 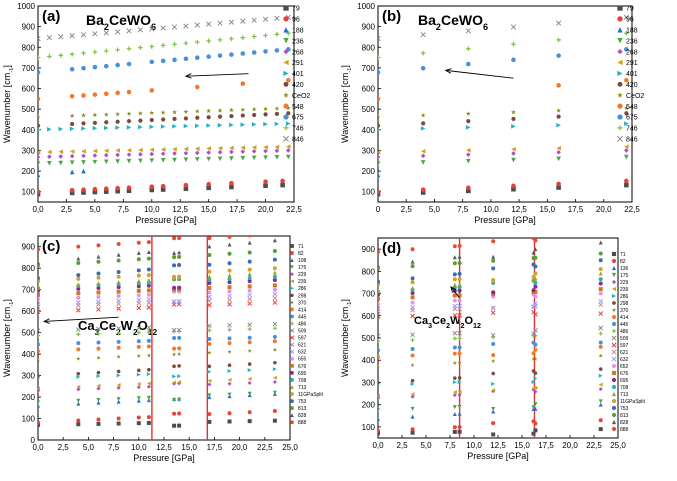 What do you see at coordinates (474, 445) in the screenshot?
I see `x-tick-label: 10,0` at bounding box center [474, 445].